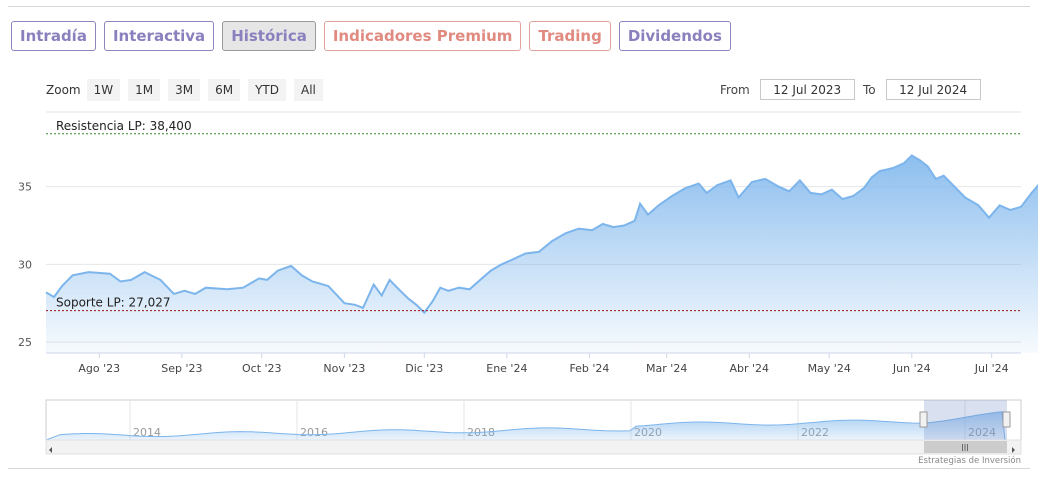 This screenshot has width=1038, height=477. Describe the element at coordinates (50, 450) in the screenshot. I see `scroll-left-arrow-icon` at that location.